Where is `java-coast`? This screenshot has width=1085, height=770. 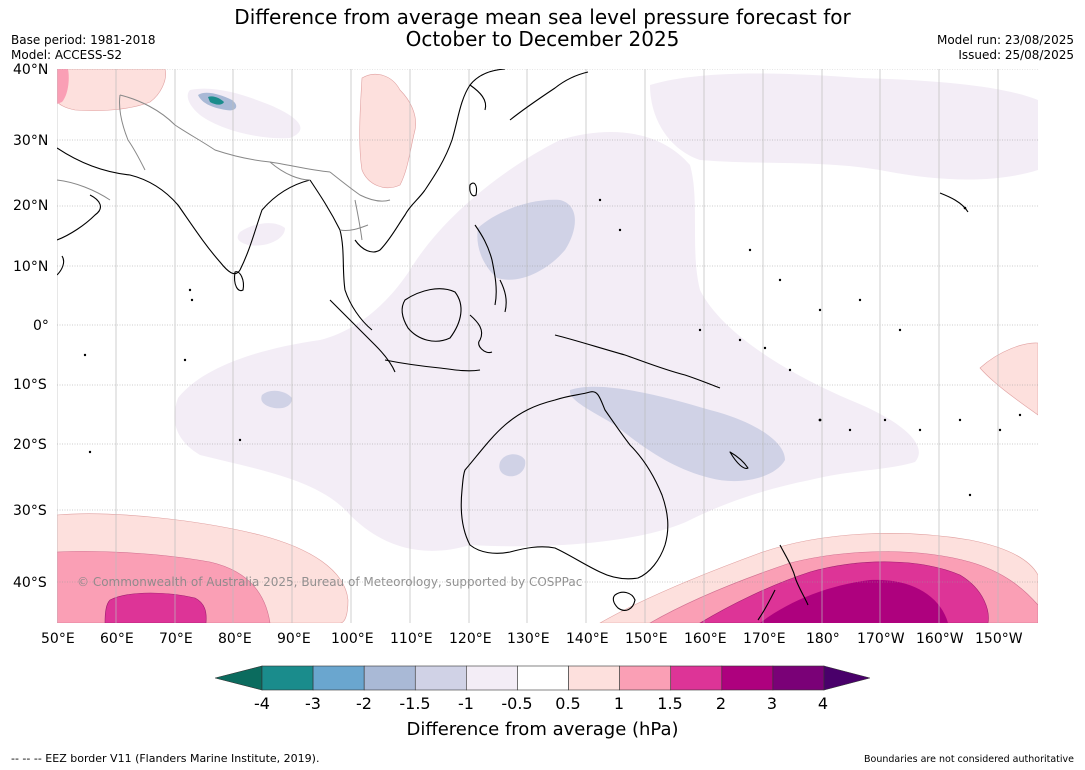
java-coast is located at coordinates (432, 365).